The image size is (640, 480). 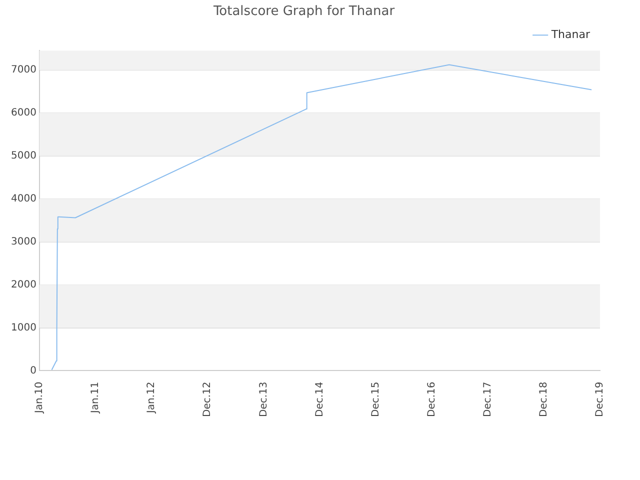 What do you see at coordinates (304, 12) in the screenshot?
I see `chart-title: Totalscore Graph for Thanar` at bounding box center [304, 12].